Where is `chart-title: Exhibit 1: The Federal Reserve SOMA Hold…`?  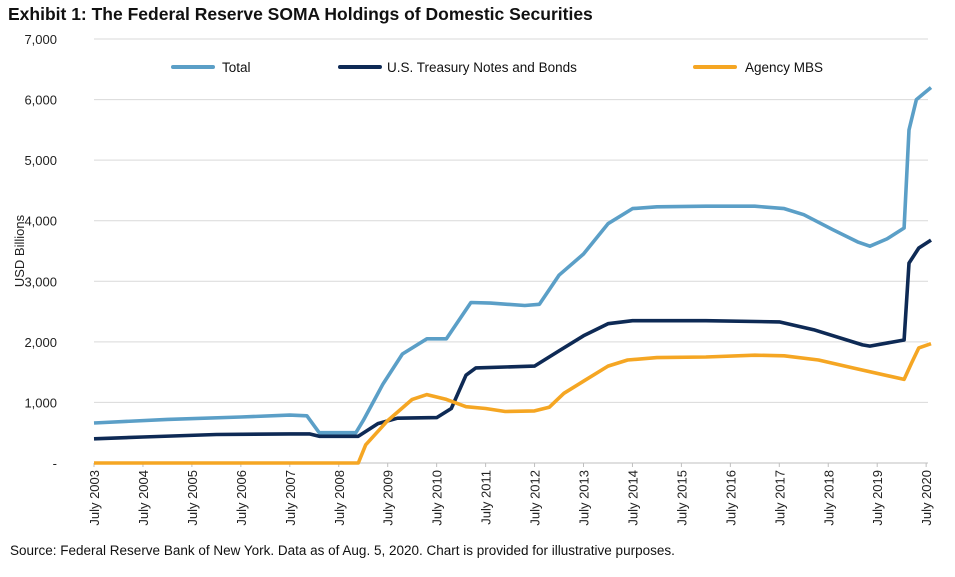 chart-title: Exhibit 1: The Federal Reserve SOMA Hold… is located at coordinates (300, 14).